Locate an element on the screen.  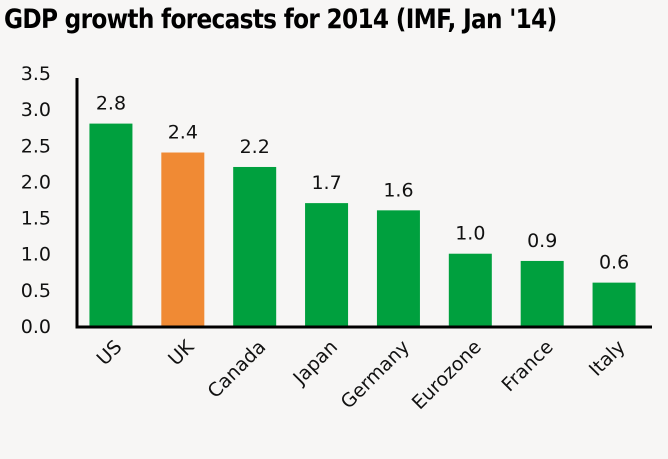
data-label-france: 0.9 is located at coordinates (542, 241).